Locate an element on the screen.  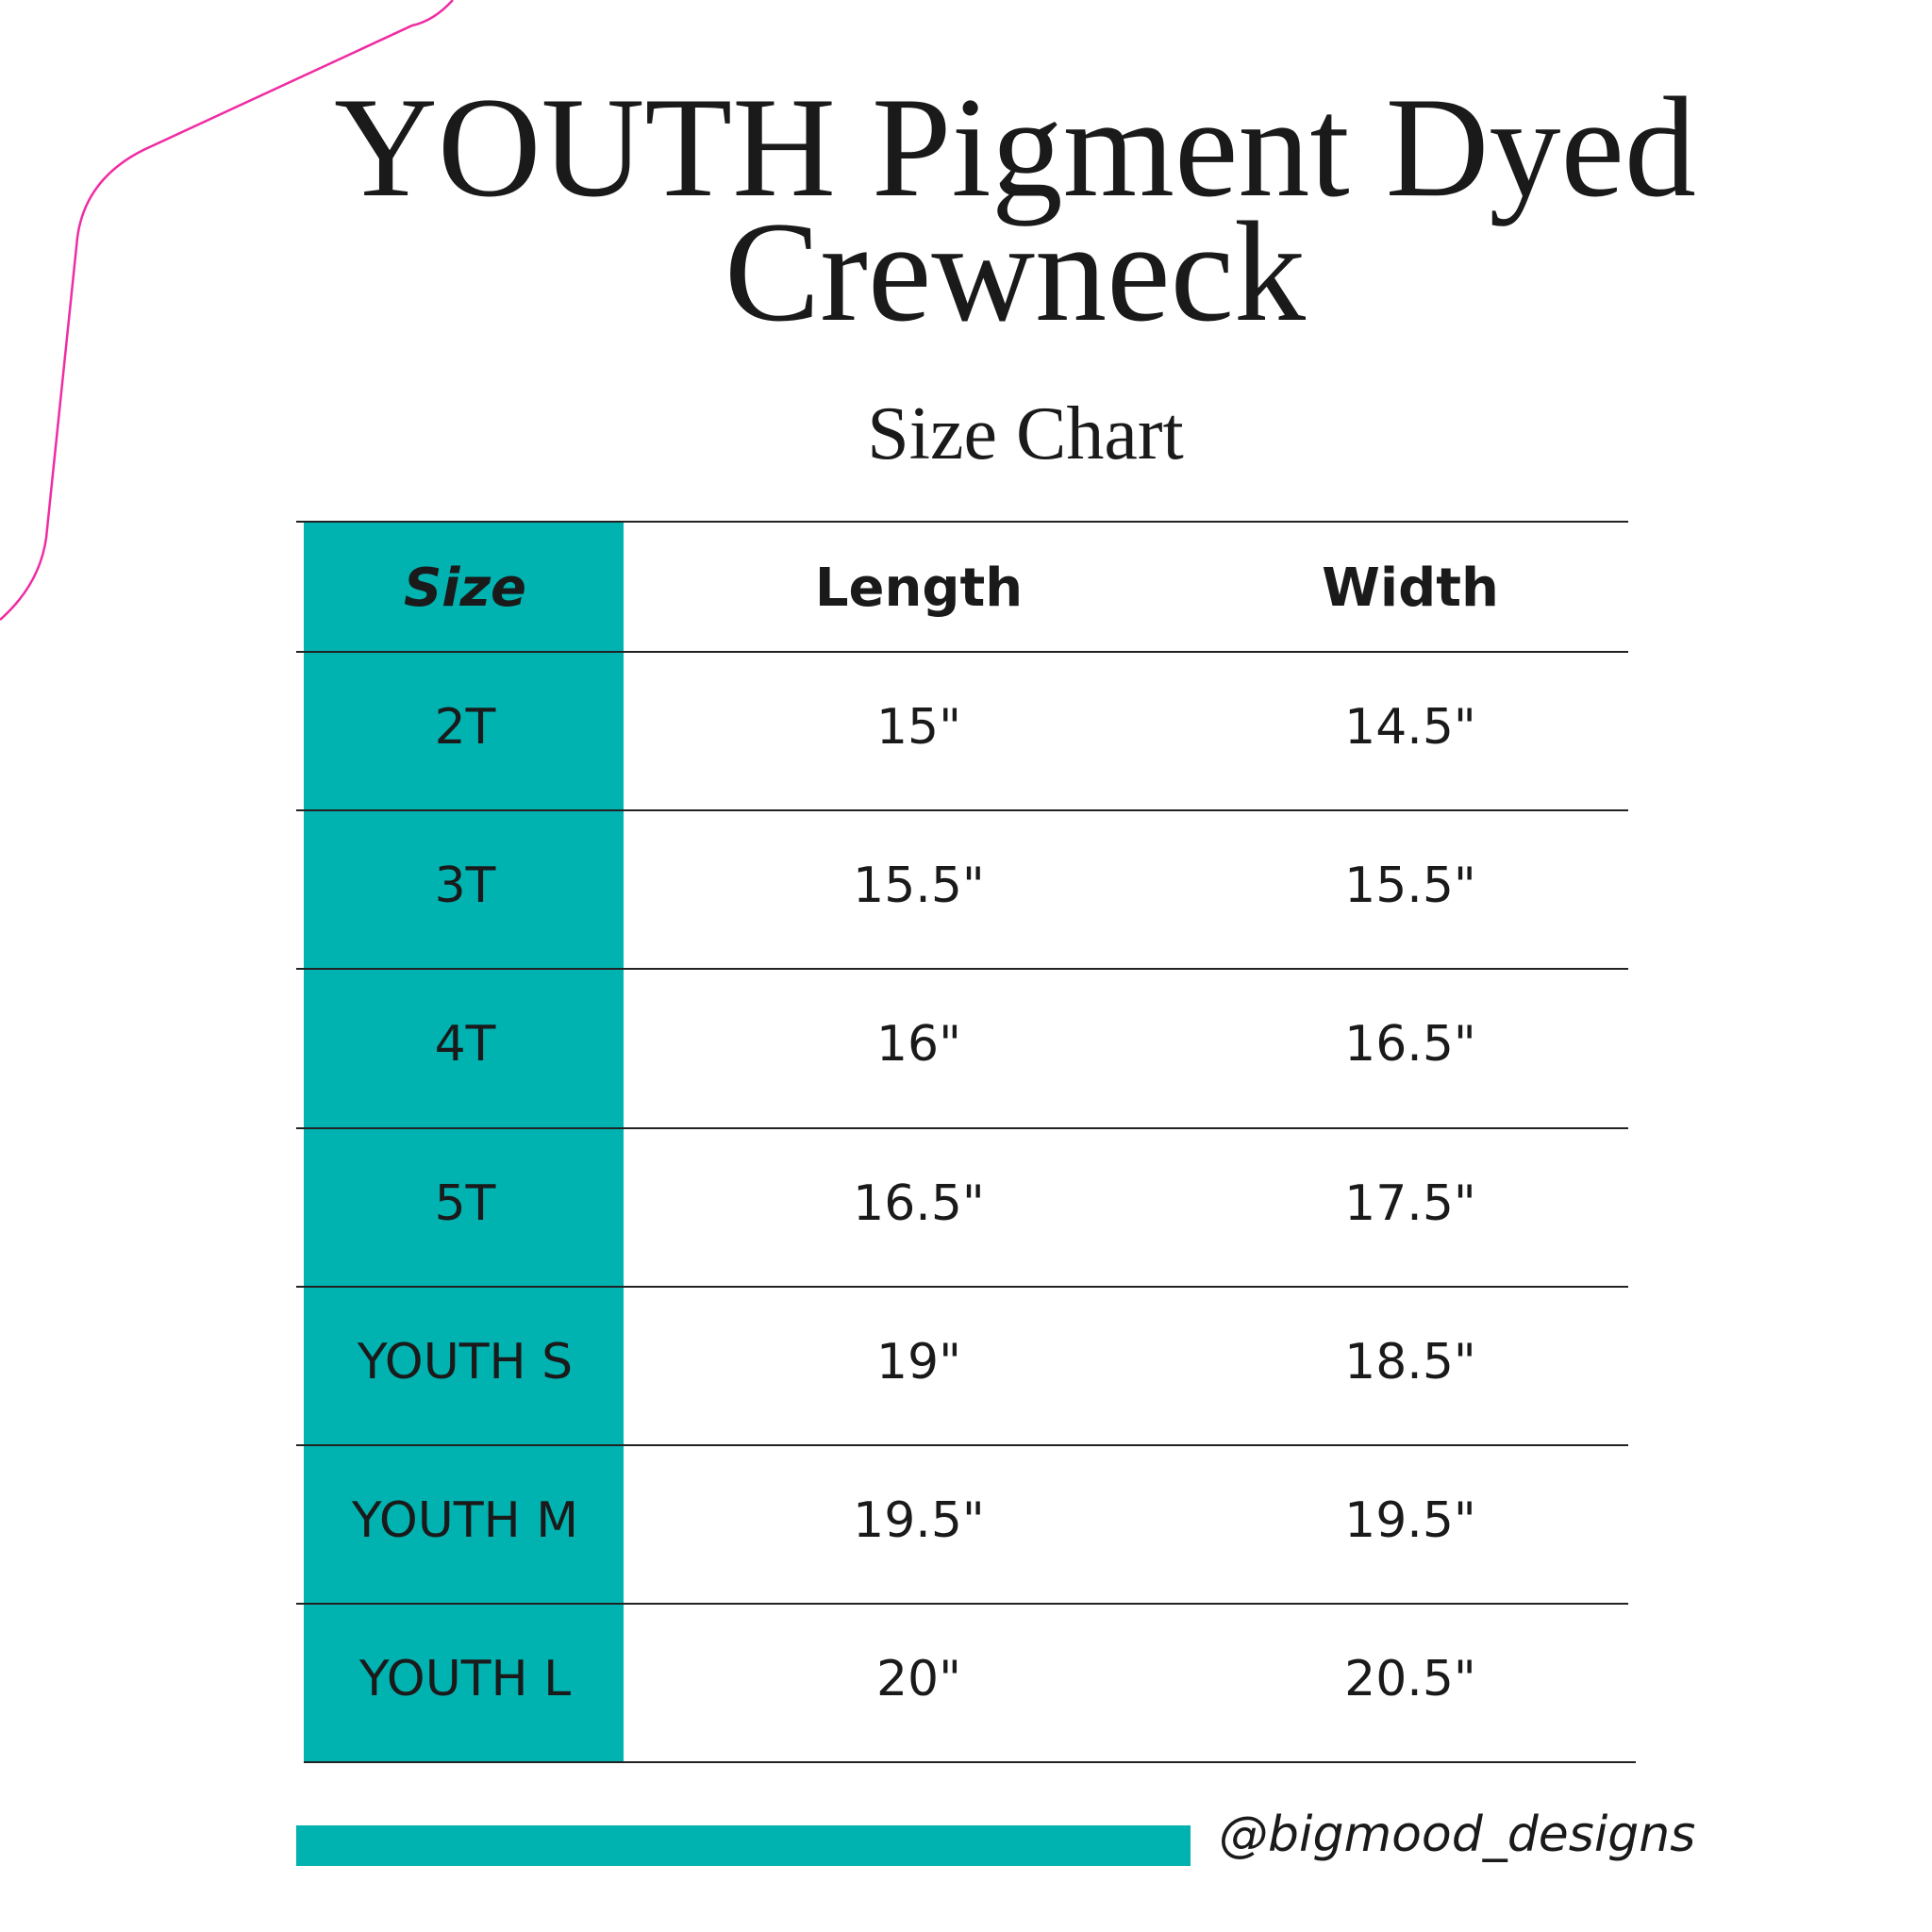
column-header: Length is located at coordinates (919, 588).